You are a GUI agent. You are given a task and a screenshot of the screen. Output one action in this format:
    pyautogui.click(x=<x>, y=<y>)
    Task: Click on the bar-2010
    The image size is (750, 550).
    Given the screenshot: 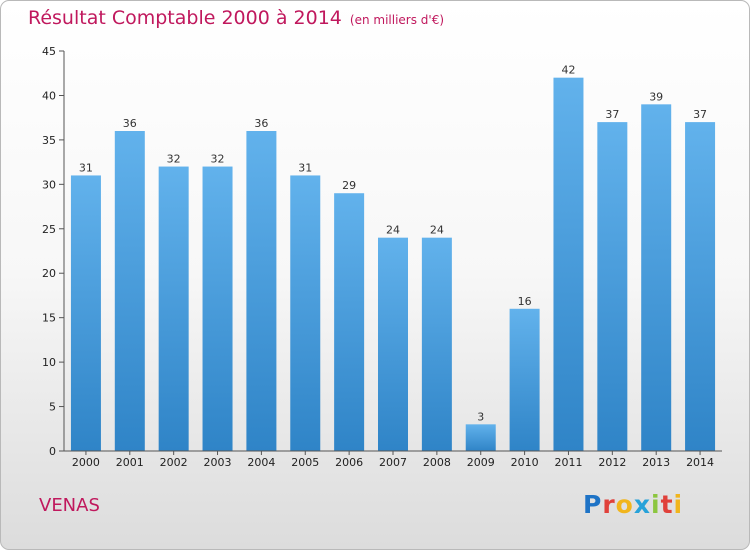 What is the action you would take?
    pyautogui.click(x=524, y=379)
    